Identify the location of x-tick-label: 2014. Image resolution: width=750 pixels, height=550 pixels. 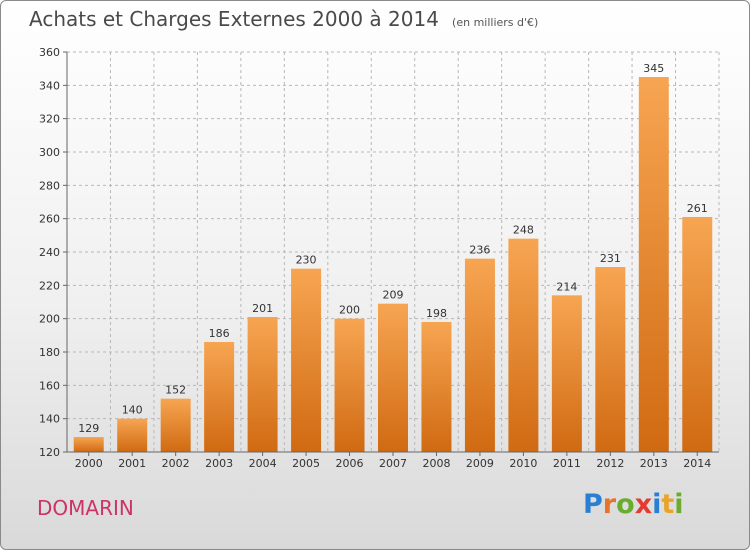
(697, 463).